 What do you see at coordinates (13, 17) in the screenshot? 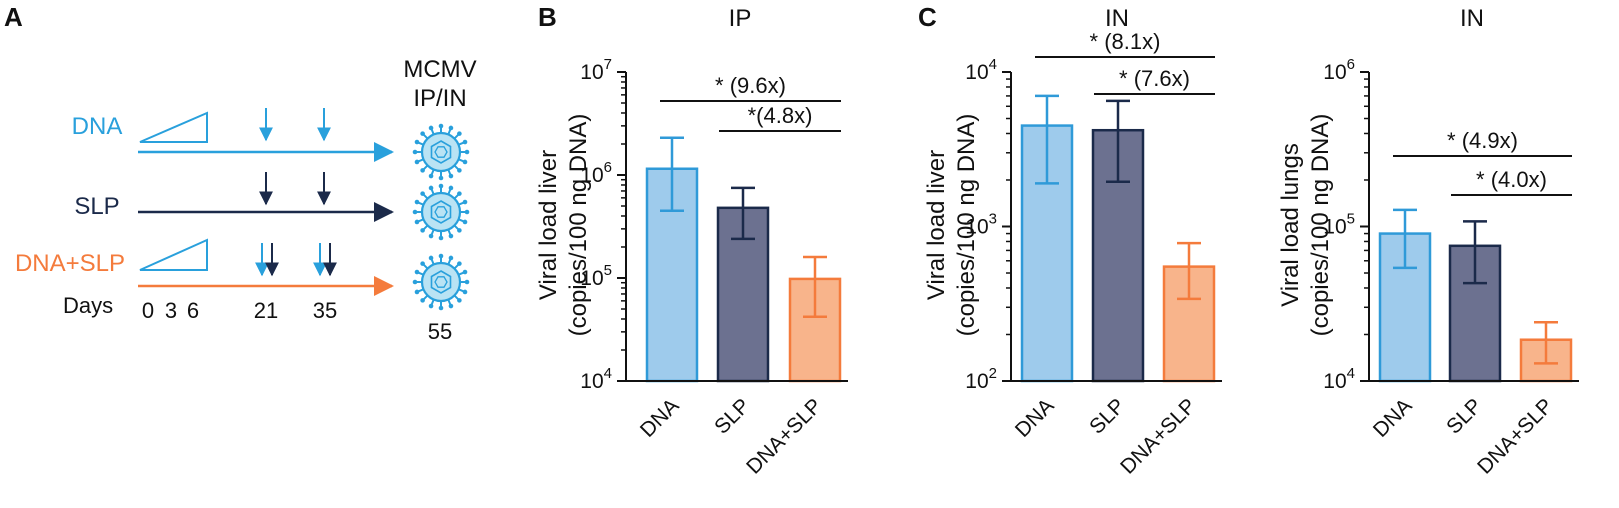
I see `panel-label-a: A` at bounding box center [13, 17].